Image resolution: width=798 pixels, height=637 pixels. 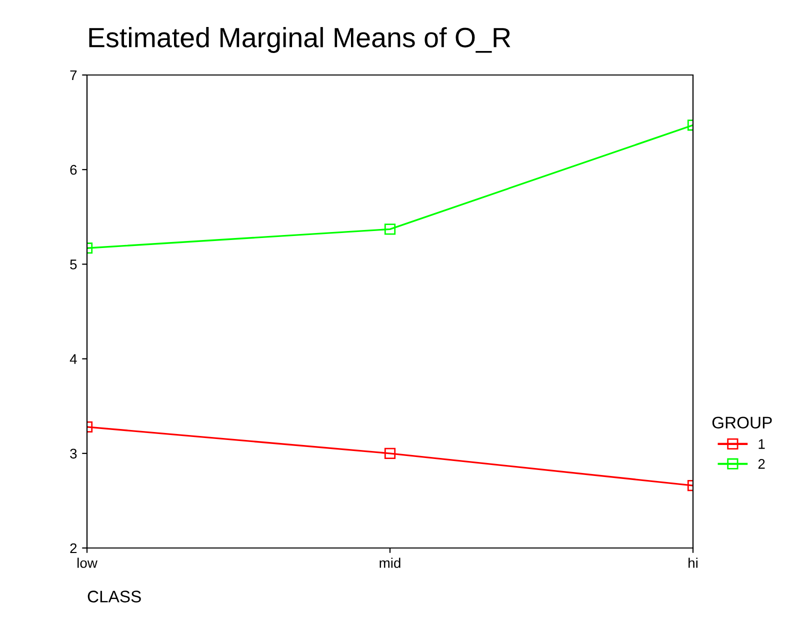 I want to click on legend-label: 2, so click(x=761, y=464).